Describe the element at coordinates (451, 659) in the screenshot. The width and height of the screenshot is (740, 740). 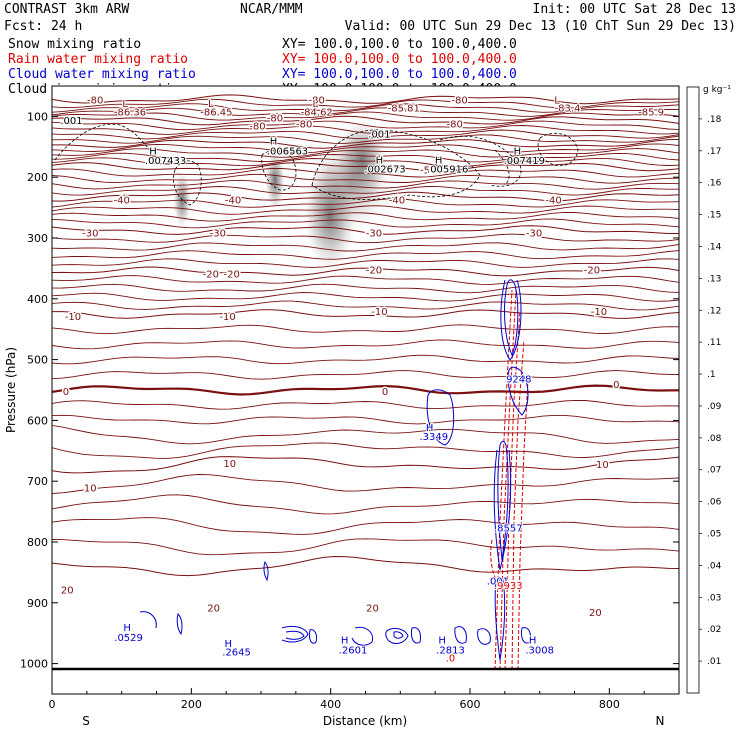
I see `contour-label: .0` at that location.